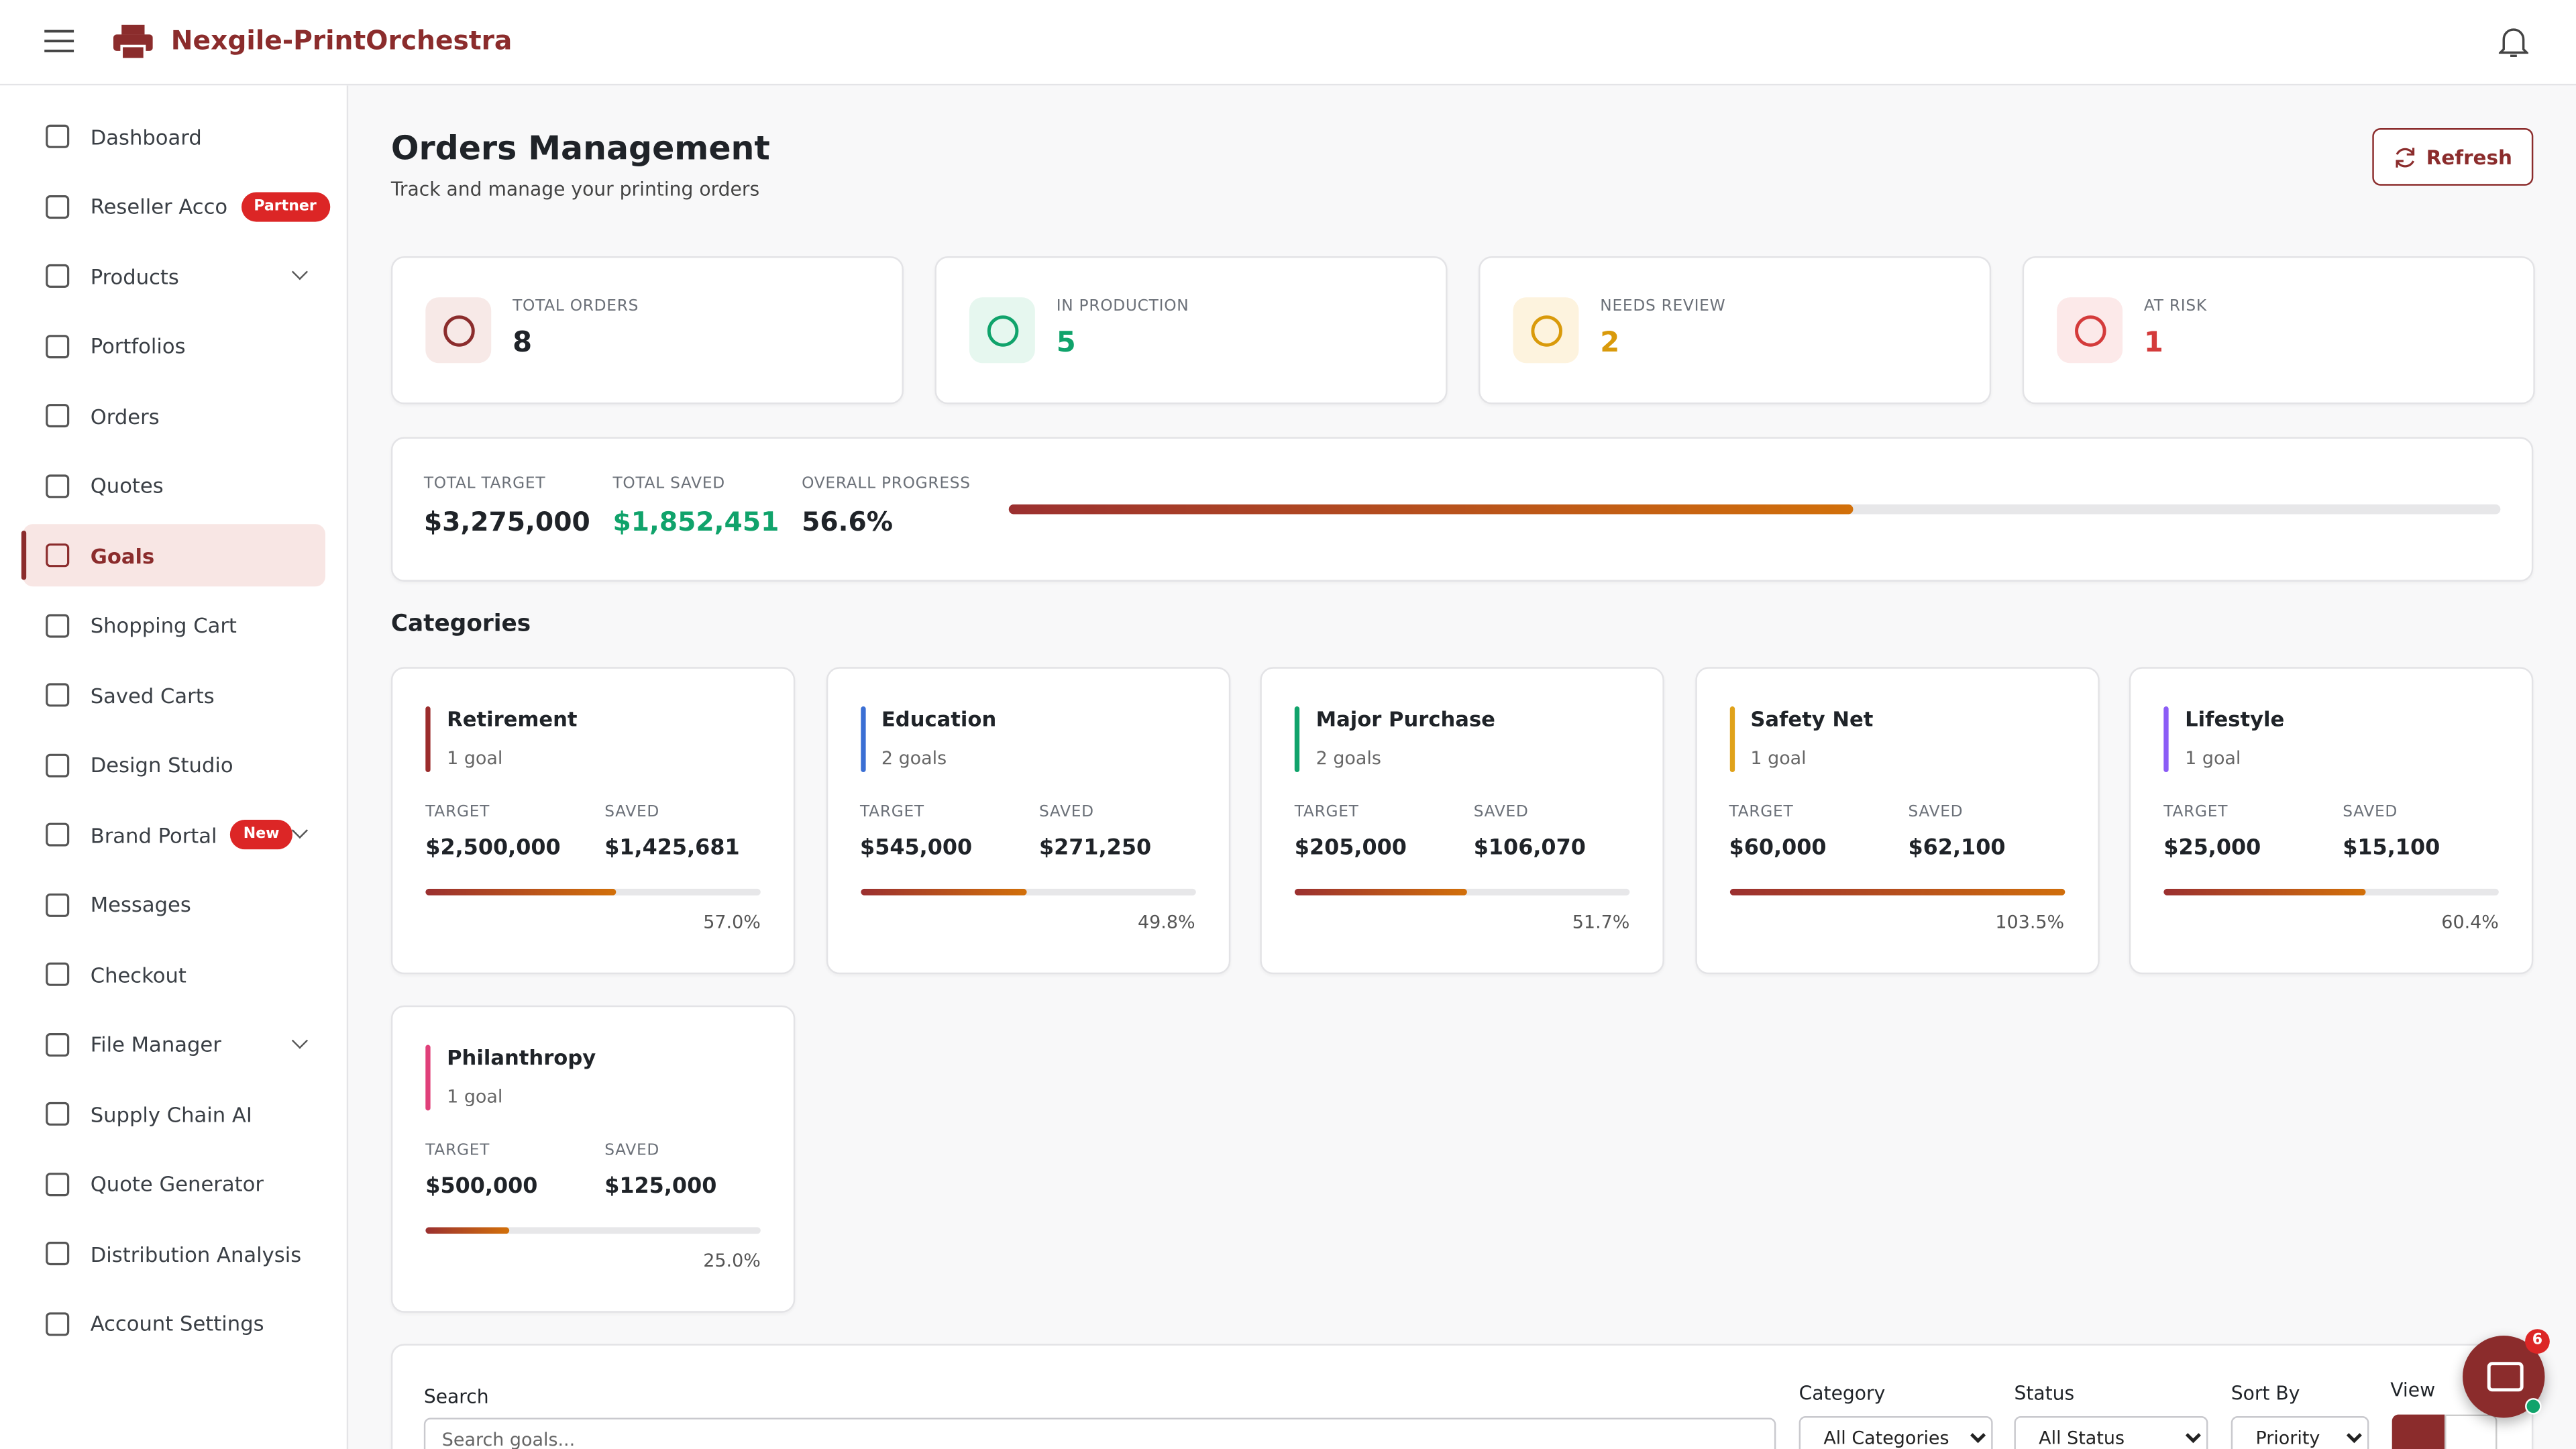 This screenshot has height=1449, width=2576. What do you see at coordinates (161, 764) in the screenshot?
I see `nav-label: Design Studio` at bounding box center [161, 764].